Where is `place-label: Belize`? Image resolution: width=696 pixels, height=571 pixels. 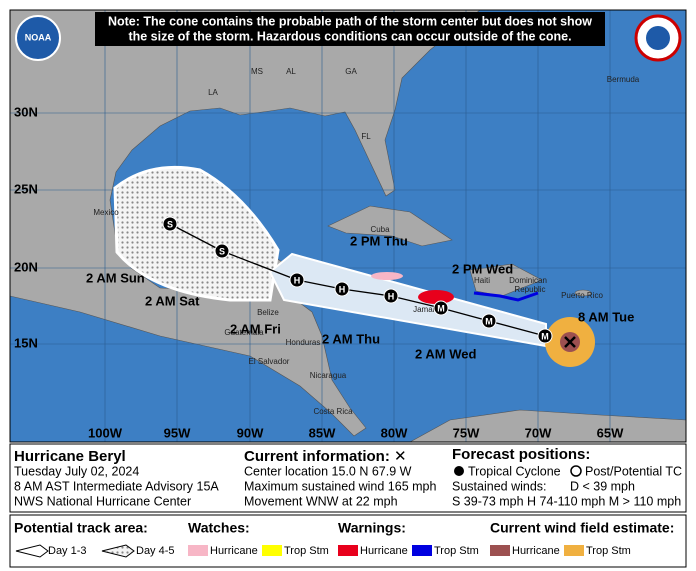 place-label: Belize is located at coordinates (268, 312).